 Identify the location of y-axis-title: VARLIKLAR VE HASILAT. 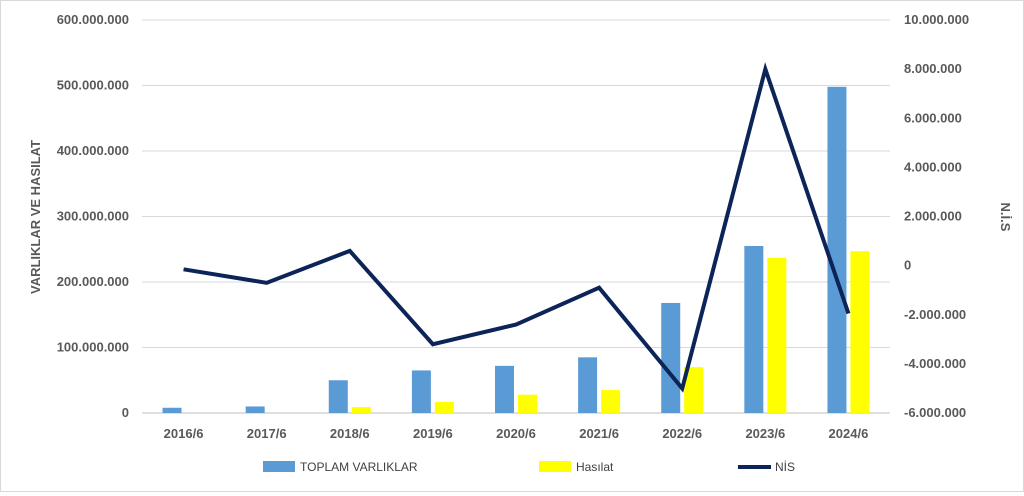
(35, 217).